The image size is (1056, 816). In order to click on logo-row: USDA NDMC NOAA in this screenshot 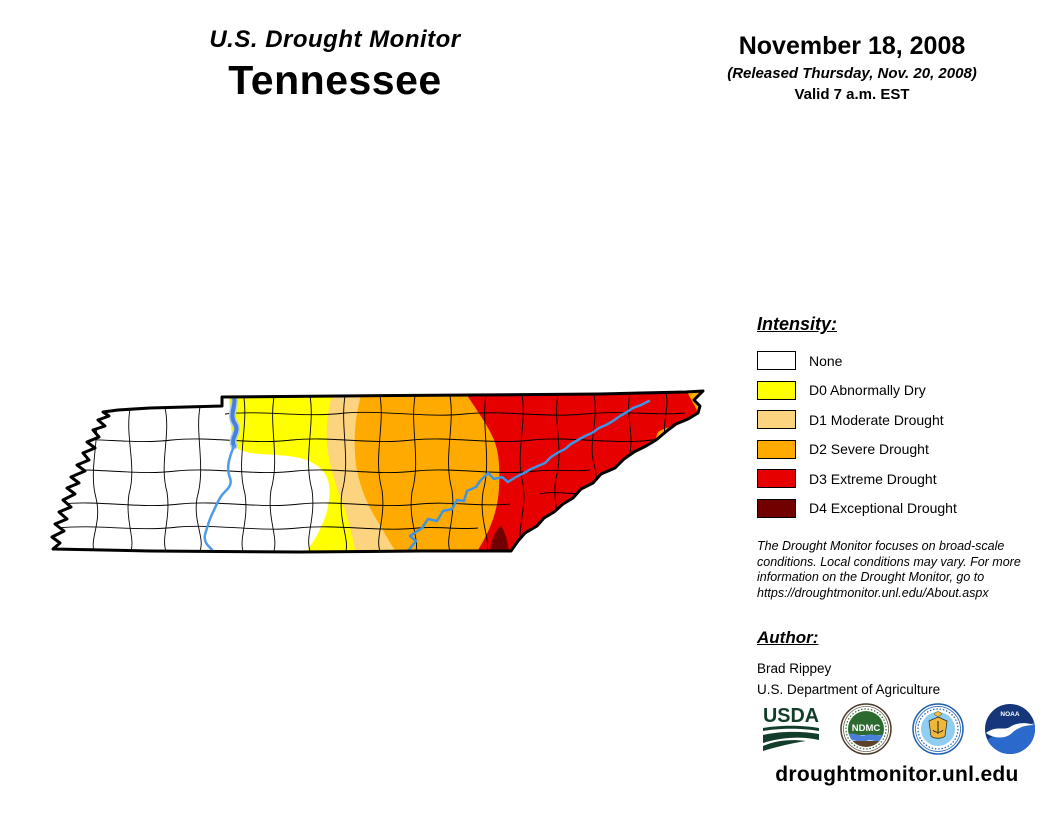, I will do `click(899, 729)`.